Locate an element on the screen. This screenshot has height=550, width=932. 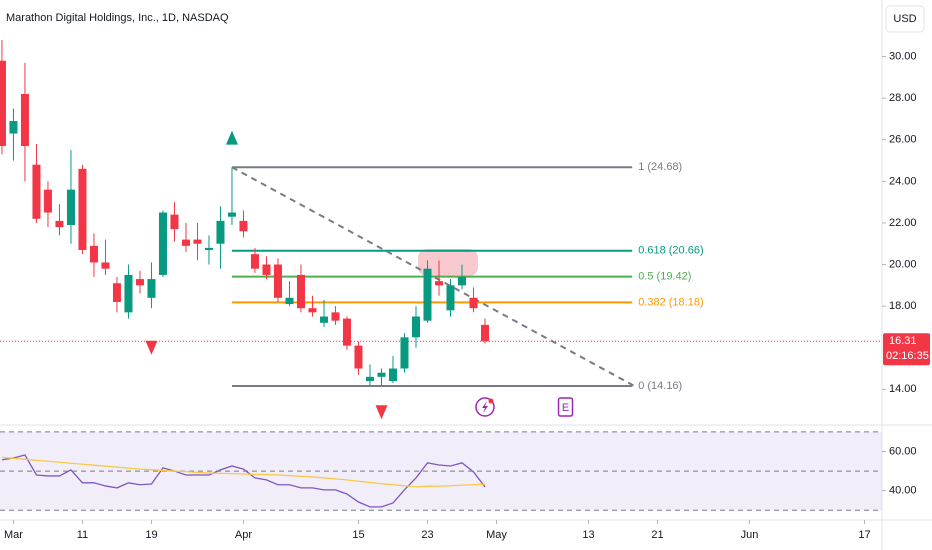
x-tick-label: 19 is located at coordinates (151, 535).